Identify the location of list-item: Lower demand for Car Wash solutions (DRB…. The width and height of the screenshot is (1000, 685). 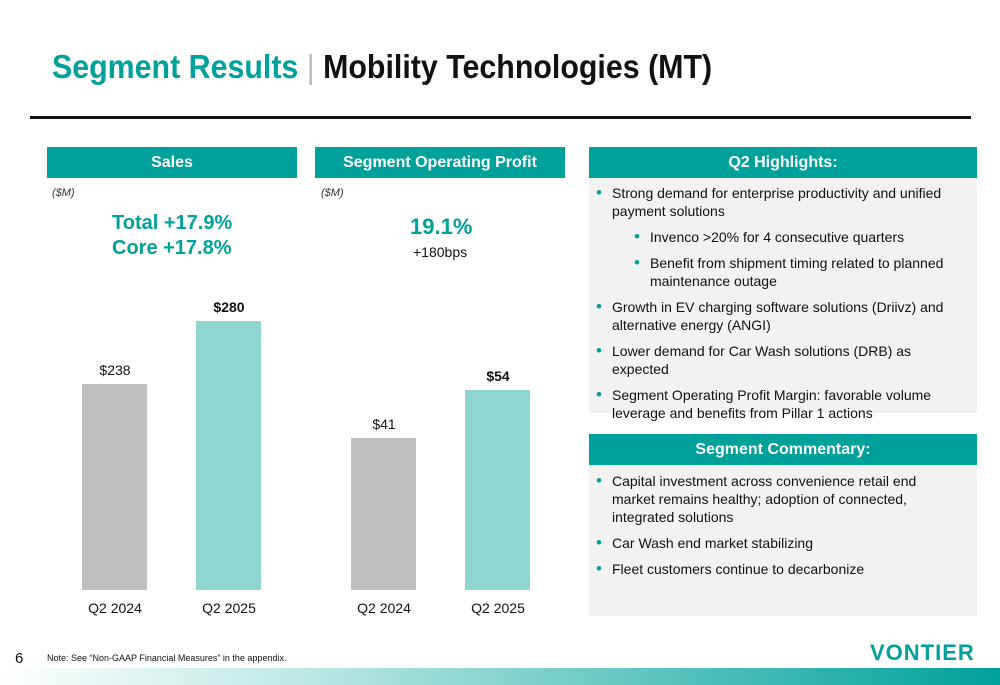
(780, 360).